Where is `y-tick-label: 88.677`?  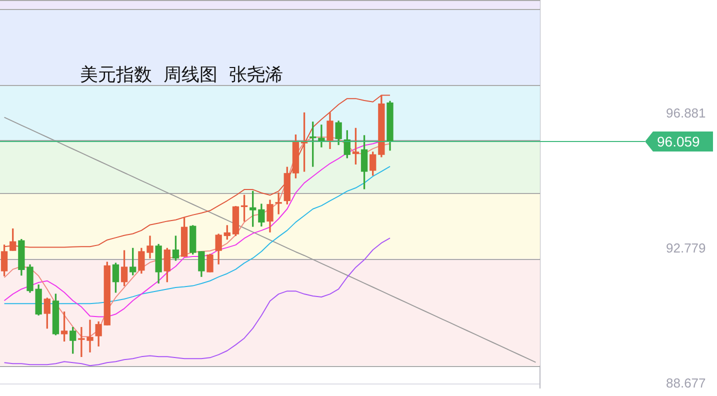
y-tick-label: 88.677 is located at coordinates (686, 383).